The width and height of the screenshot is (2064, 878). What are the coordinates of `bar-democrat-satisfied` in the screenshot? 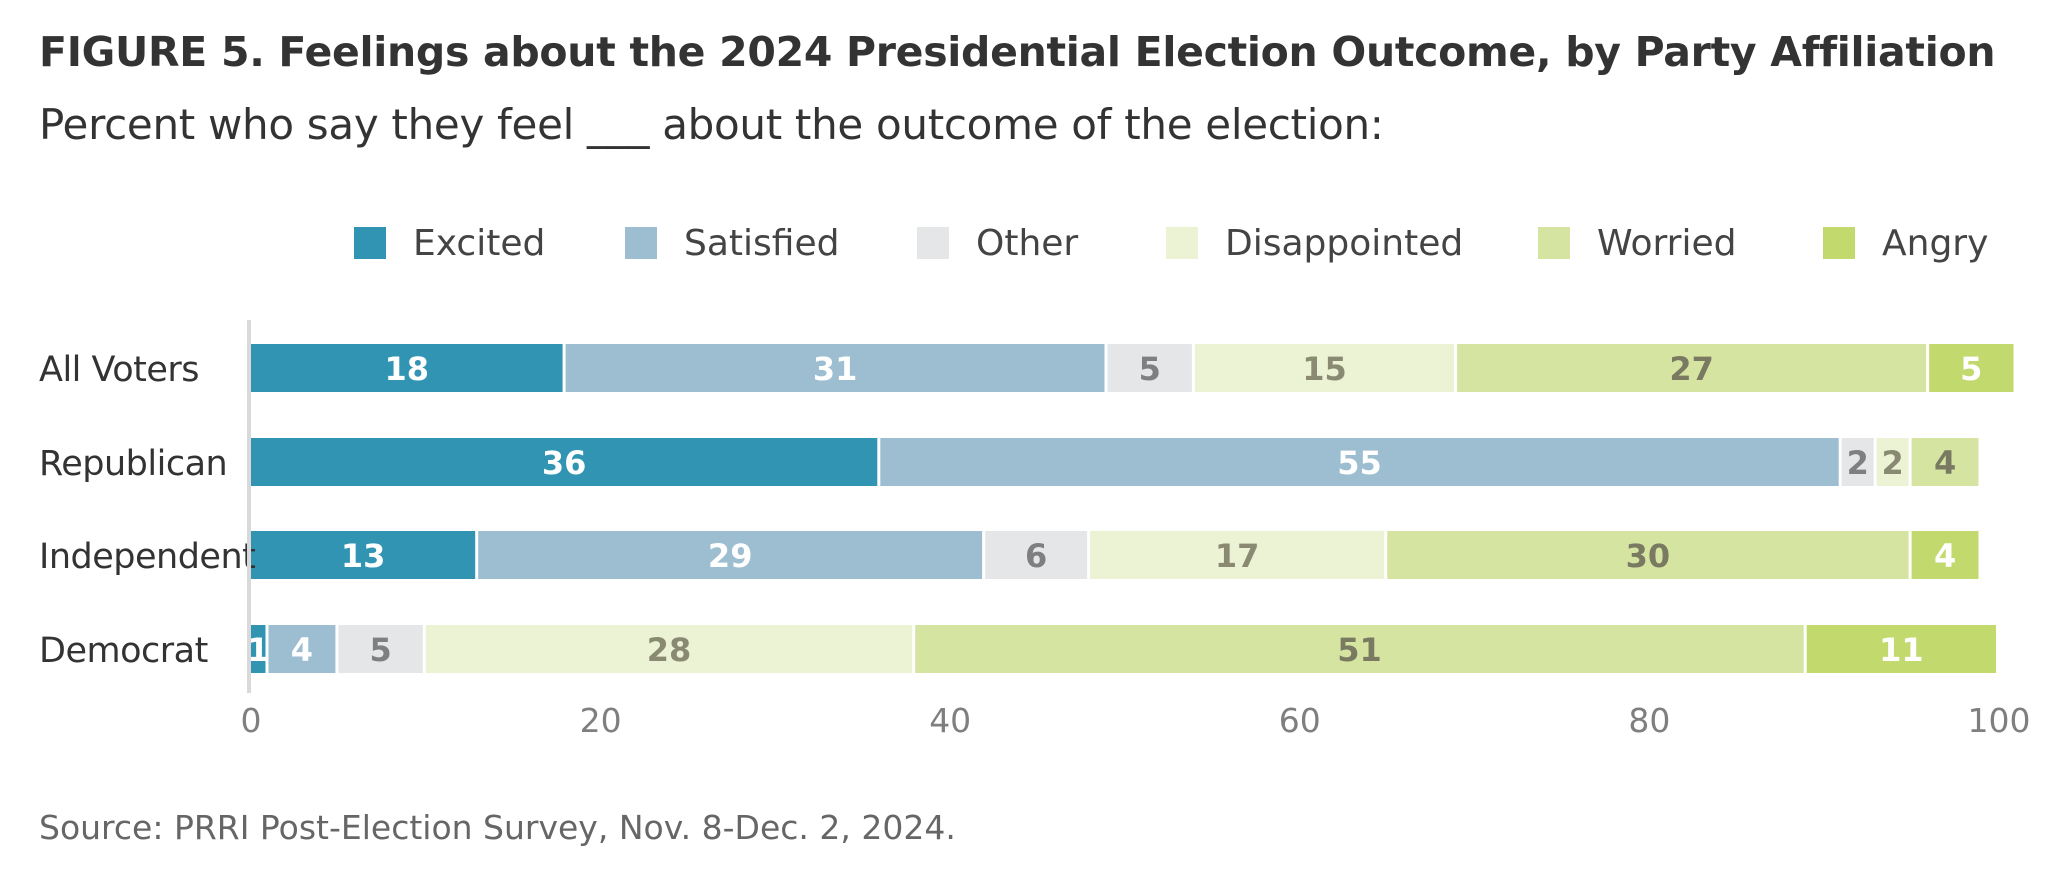 It's located at (302, 649).